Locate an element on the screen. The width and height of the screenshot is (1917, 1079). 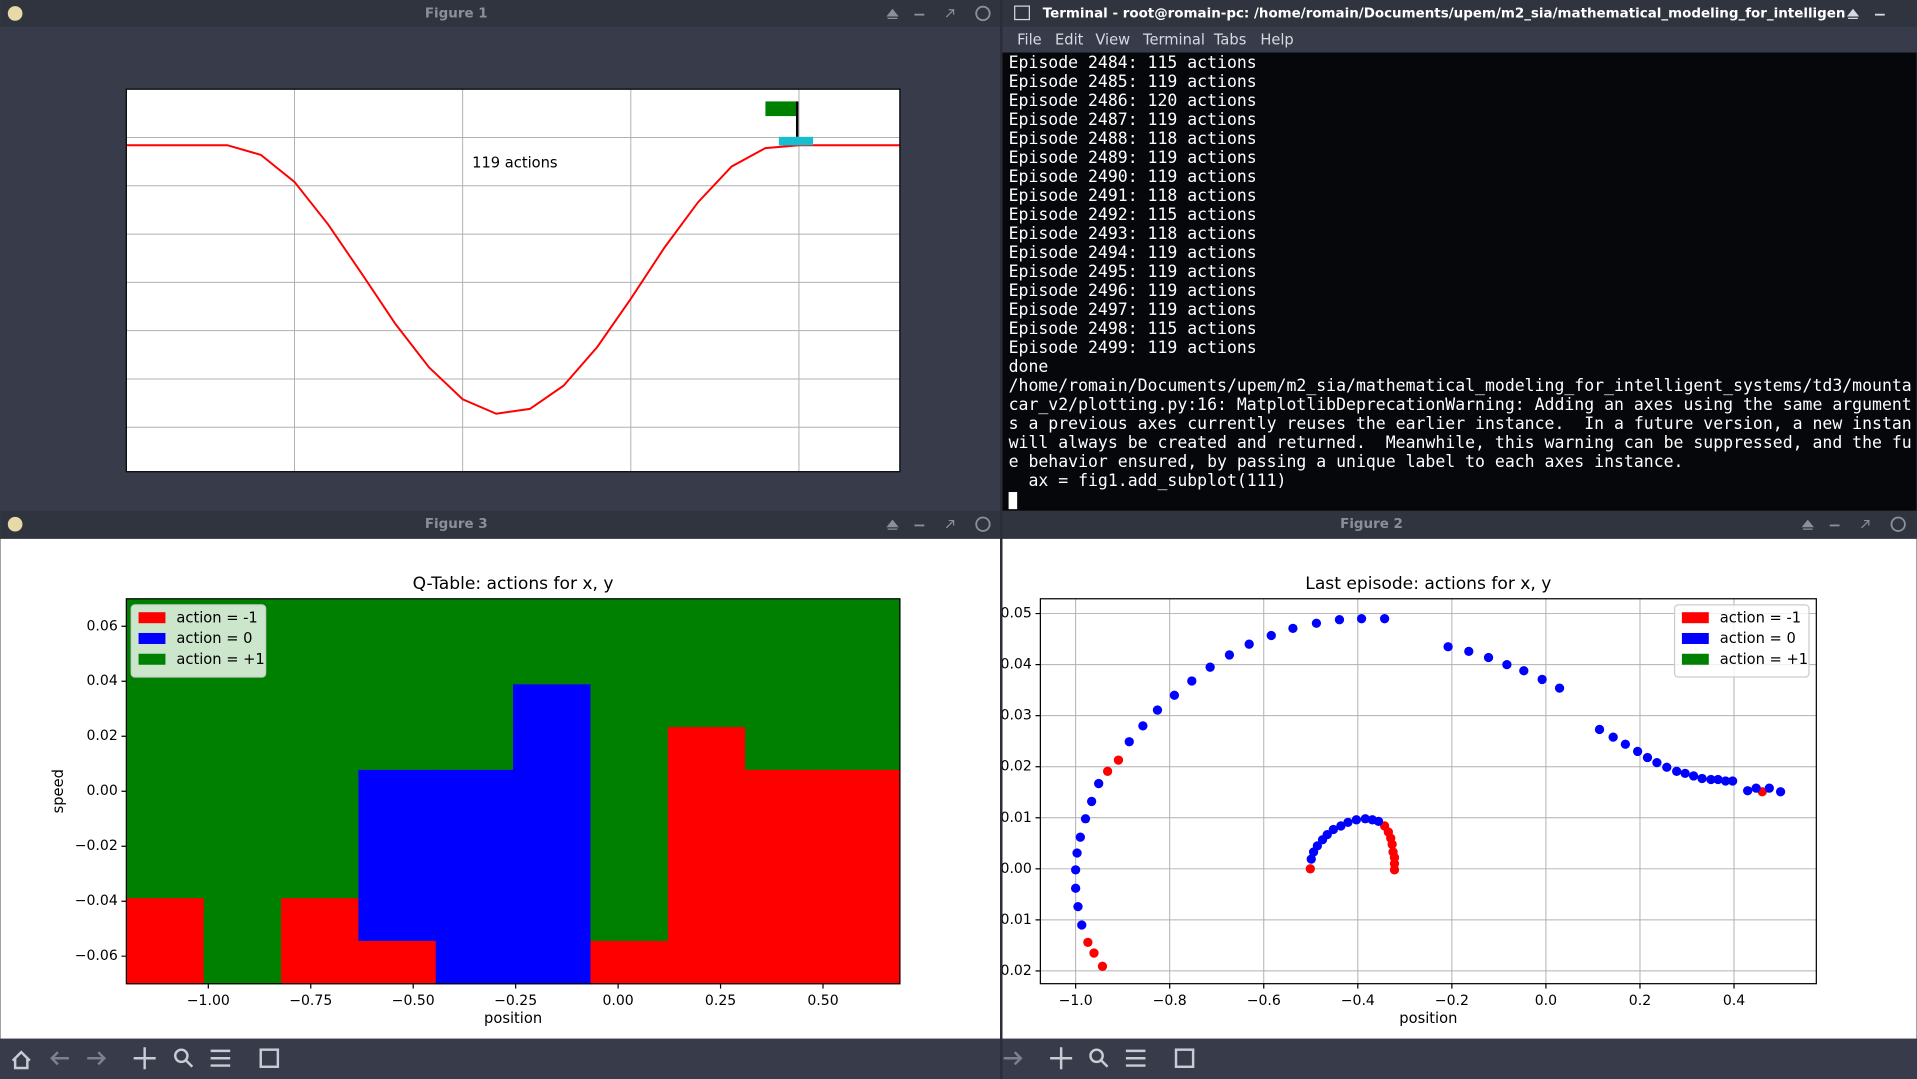
annotation: 119 actions is located at coordinates (514, 163).